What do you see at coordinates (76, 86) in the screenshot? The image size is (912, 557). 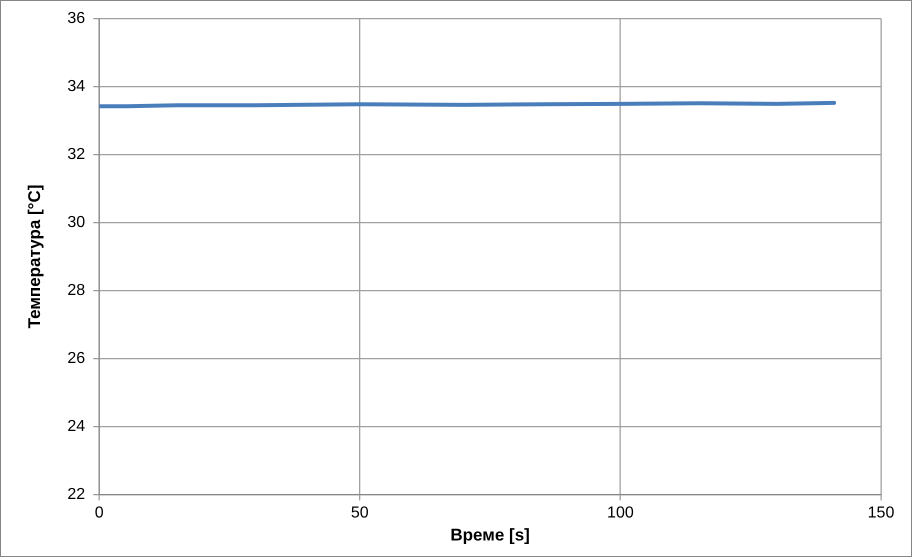 I see `y-tick-label: 34` at bounding box center [76, 86].